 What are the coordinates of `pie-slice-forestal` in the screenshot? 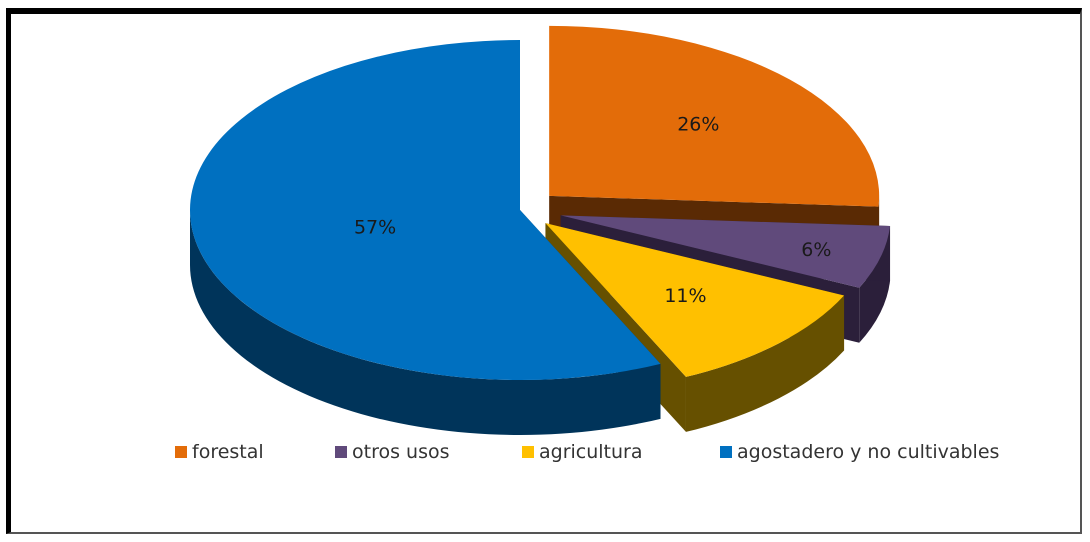 It's located at (714, 116).